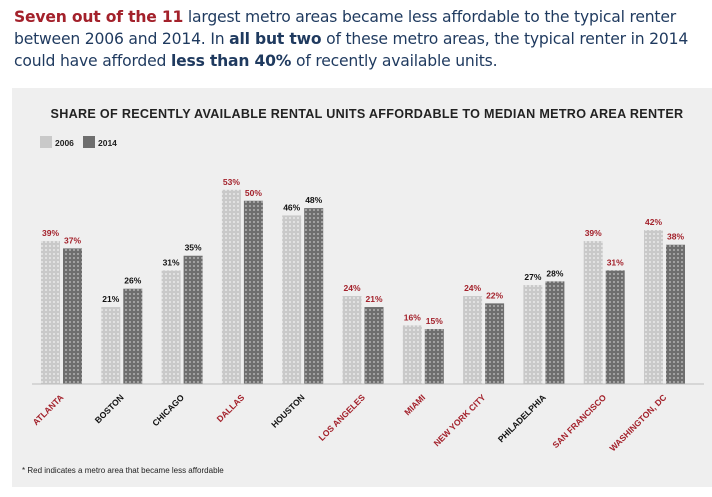  What do you see at coordinates (313, 200) in the screenshot?
I see `value-label-houston-2014: 48%` at bounding box center [313, 200].